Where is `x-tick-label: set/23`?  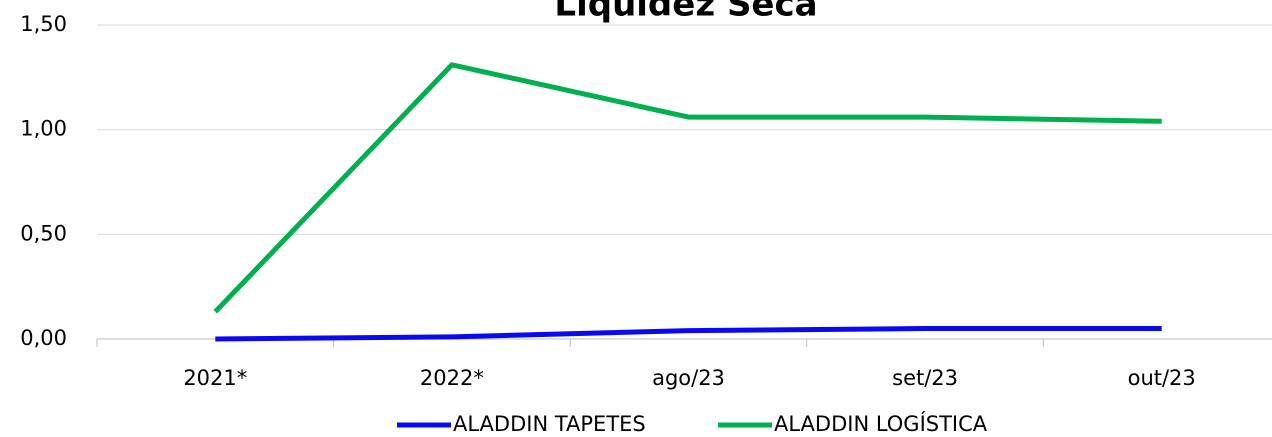 x-tick-label: set/23 is located at coordinates (925, 378).